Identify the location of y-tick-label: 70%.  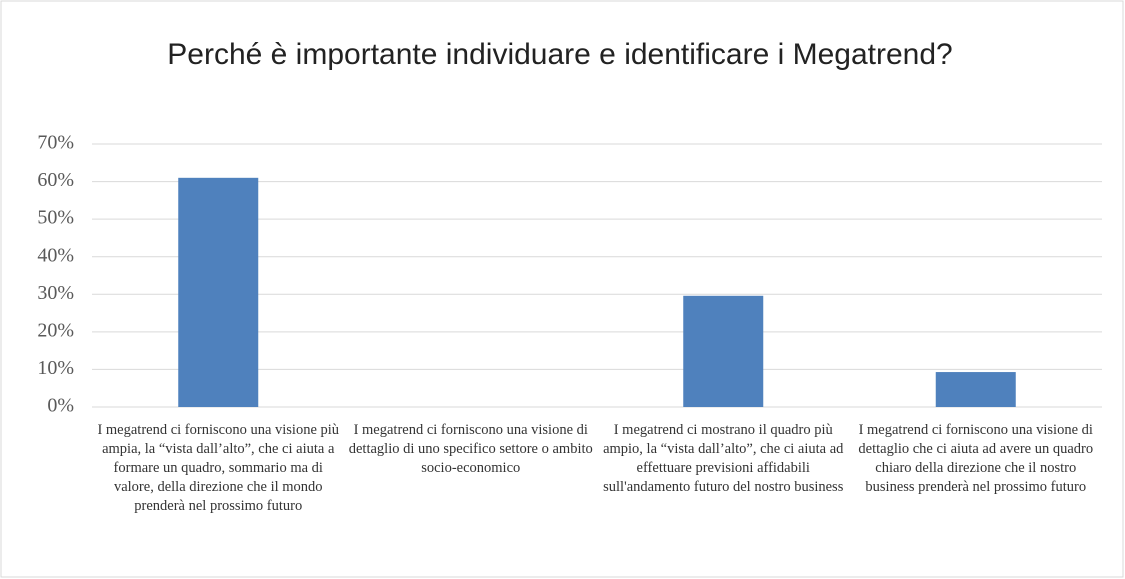
(55, 143).